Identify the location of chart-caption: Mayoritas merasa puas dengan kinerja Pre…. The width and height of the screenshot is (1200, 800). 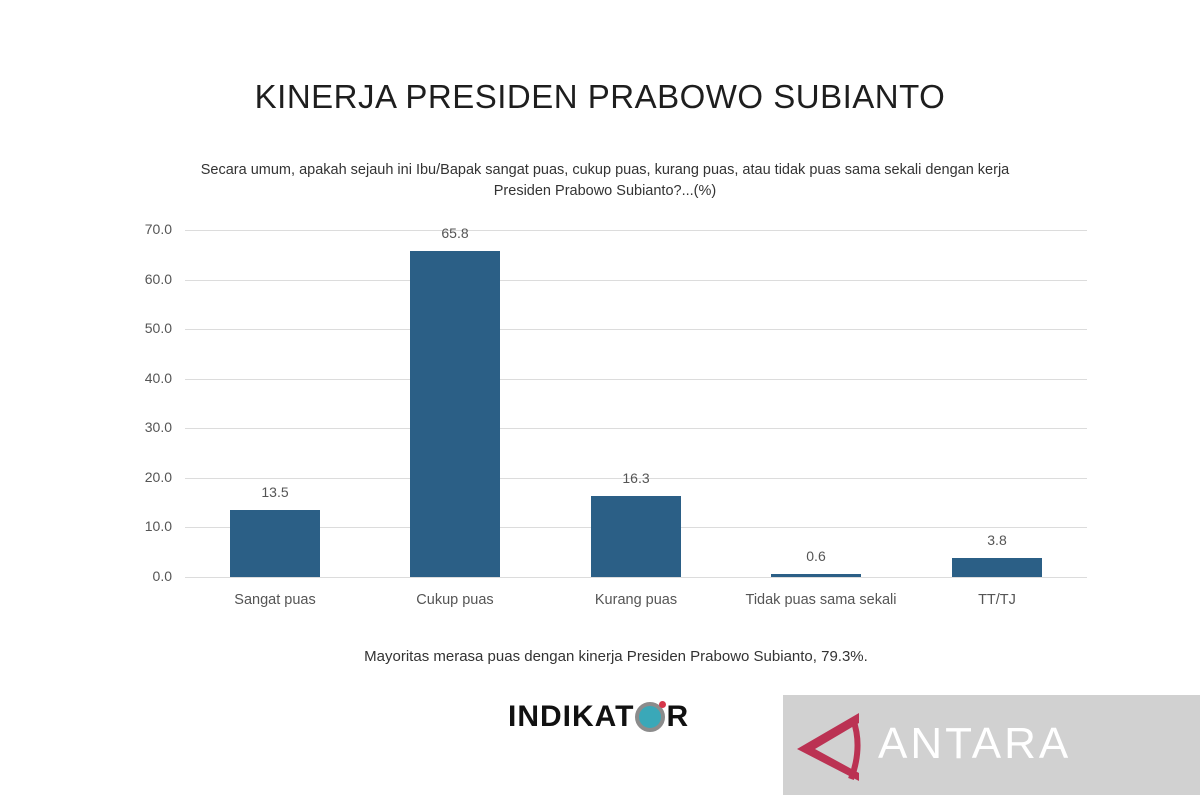
(616, 656).